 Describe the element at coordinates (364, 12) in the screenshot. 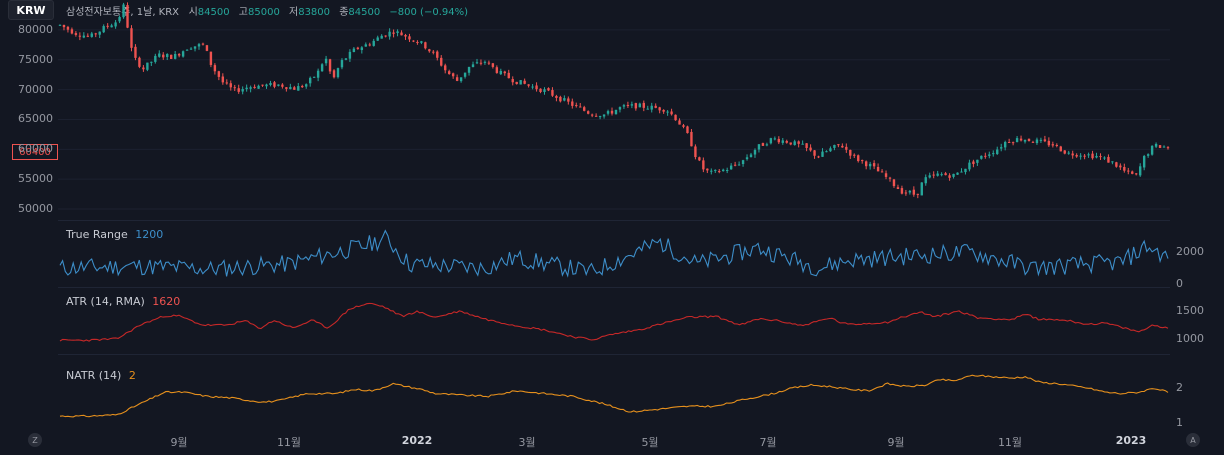

I see `close-value: 84500` at that location.